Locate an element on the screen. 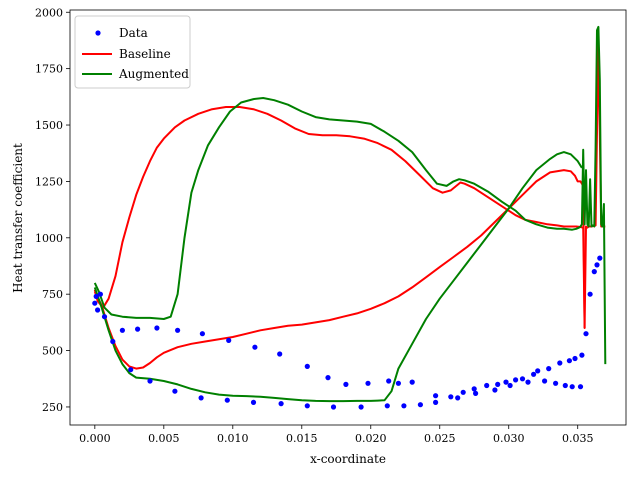 This screenshot has width=640, height=480. x-tick-label: 0.025 is located at coordinates (440, 438).